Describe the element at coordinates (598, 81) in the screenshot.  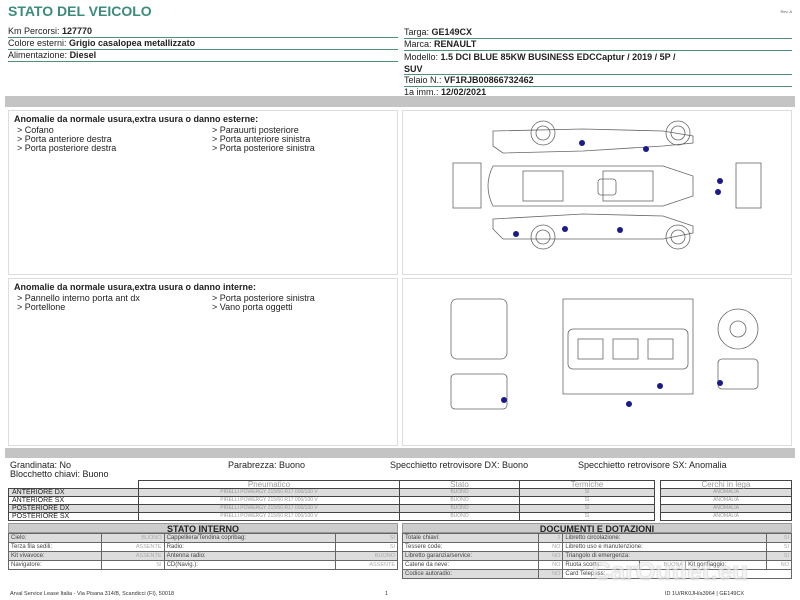
I see `info-row: Telaio N.: VF1RJB00866732462` at that location.